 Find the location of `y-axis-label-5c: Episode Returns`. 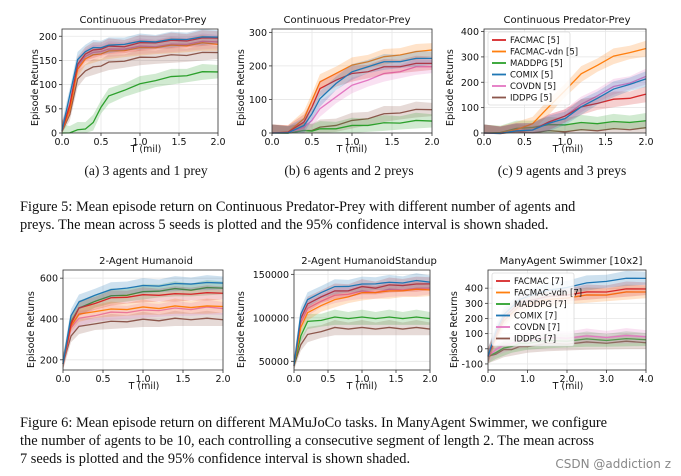

y-axis-label-5c: Episode Returns is located at coordinates (450, 87).